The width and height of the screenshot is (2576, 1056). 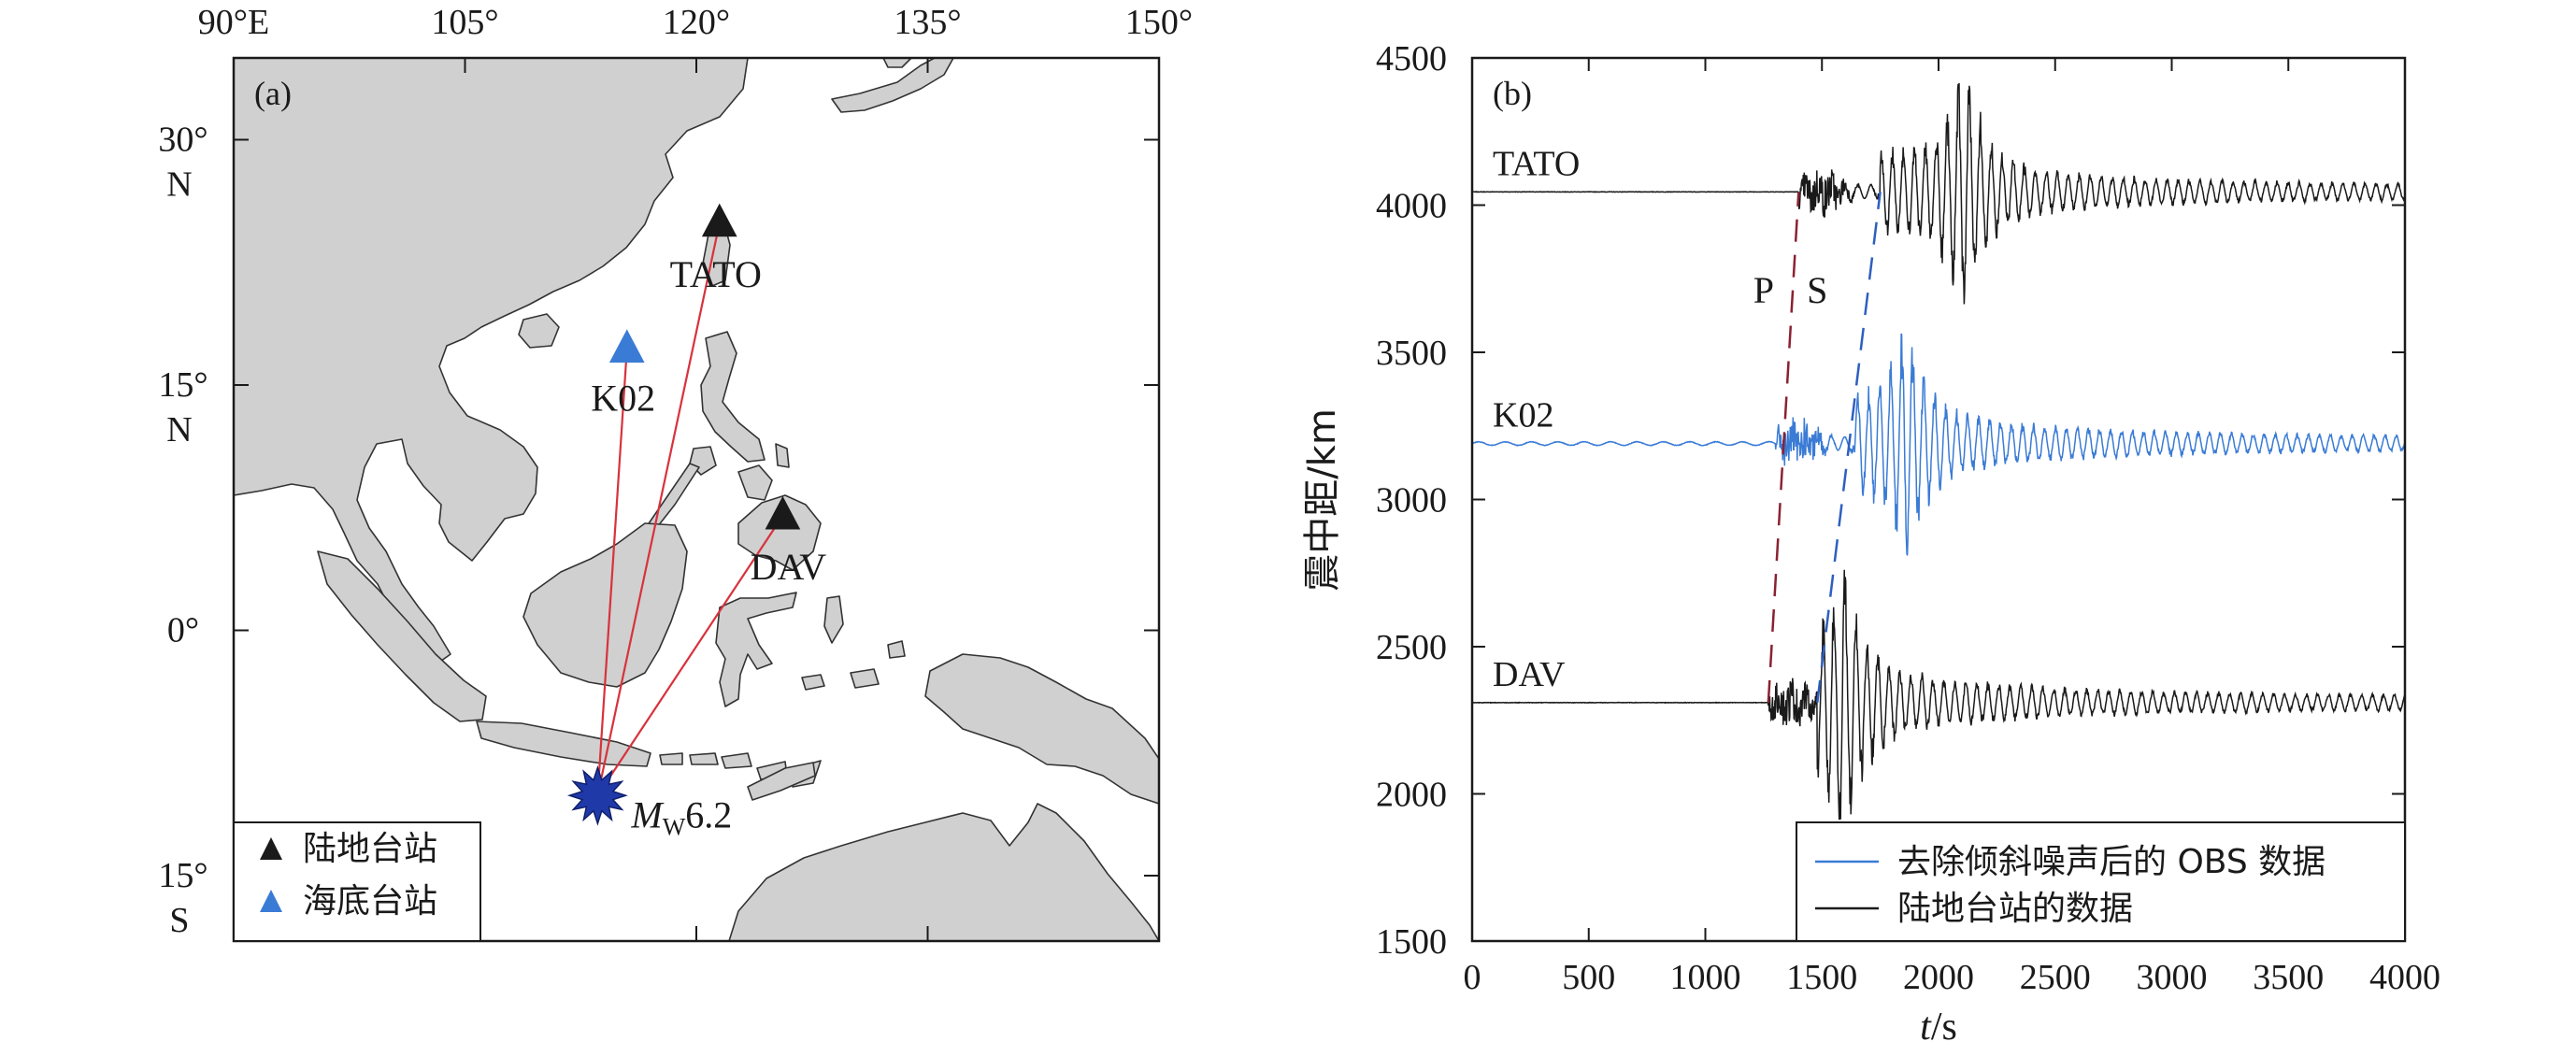 What do you see at coordinates (719, 220) in the screenshot?
I see `station-marker-tato` at bounding box center [719, 220].